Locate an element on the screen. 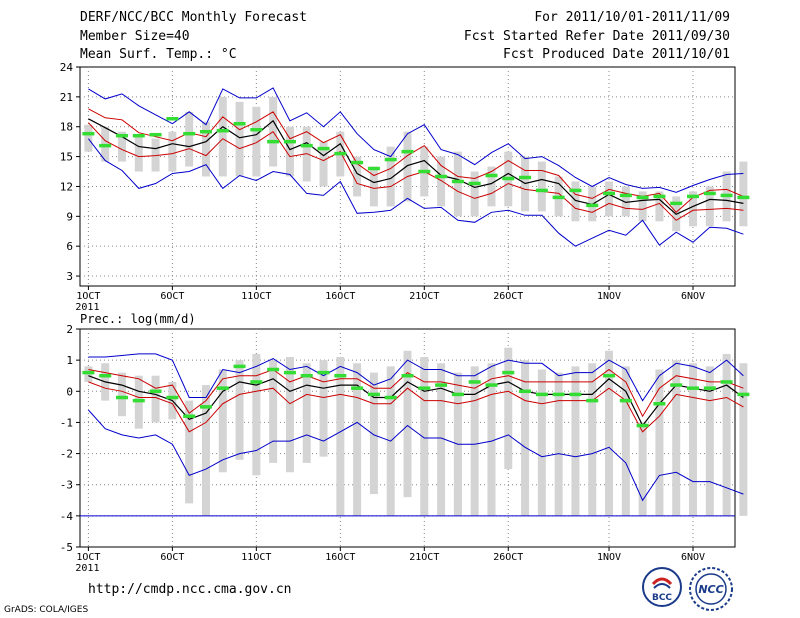  y-tick-label: 15 is located at coordinates (66, 157).